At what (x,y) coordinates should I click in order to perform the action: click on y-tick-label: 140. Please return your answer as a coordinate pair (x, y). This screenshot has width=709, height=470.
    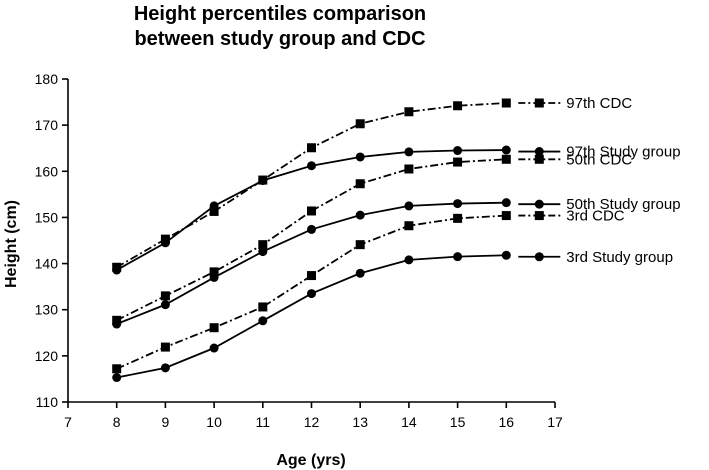
    Looking at the image, I should click on (47, 264).